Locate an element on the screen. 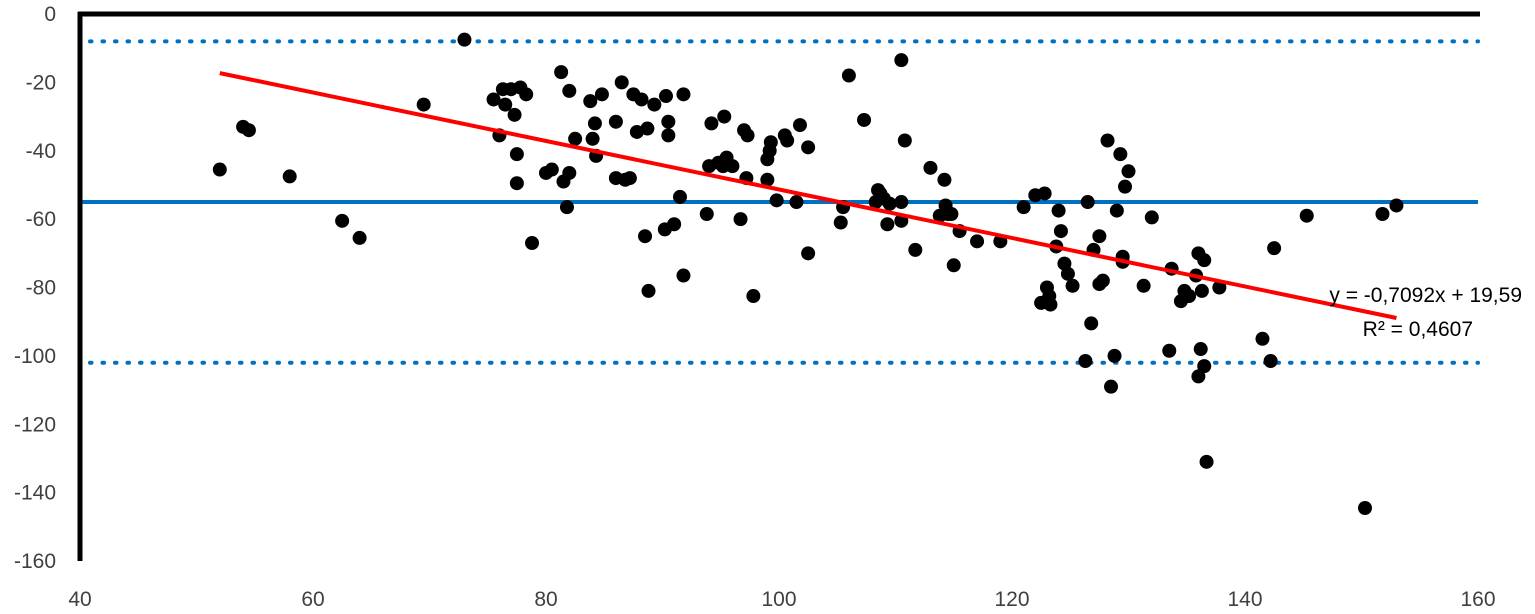 This screenshot has height=614, width=1535. x-tick-label: 140 is located at coordinates (1244, 599).